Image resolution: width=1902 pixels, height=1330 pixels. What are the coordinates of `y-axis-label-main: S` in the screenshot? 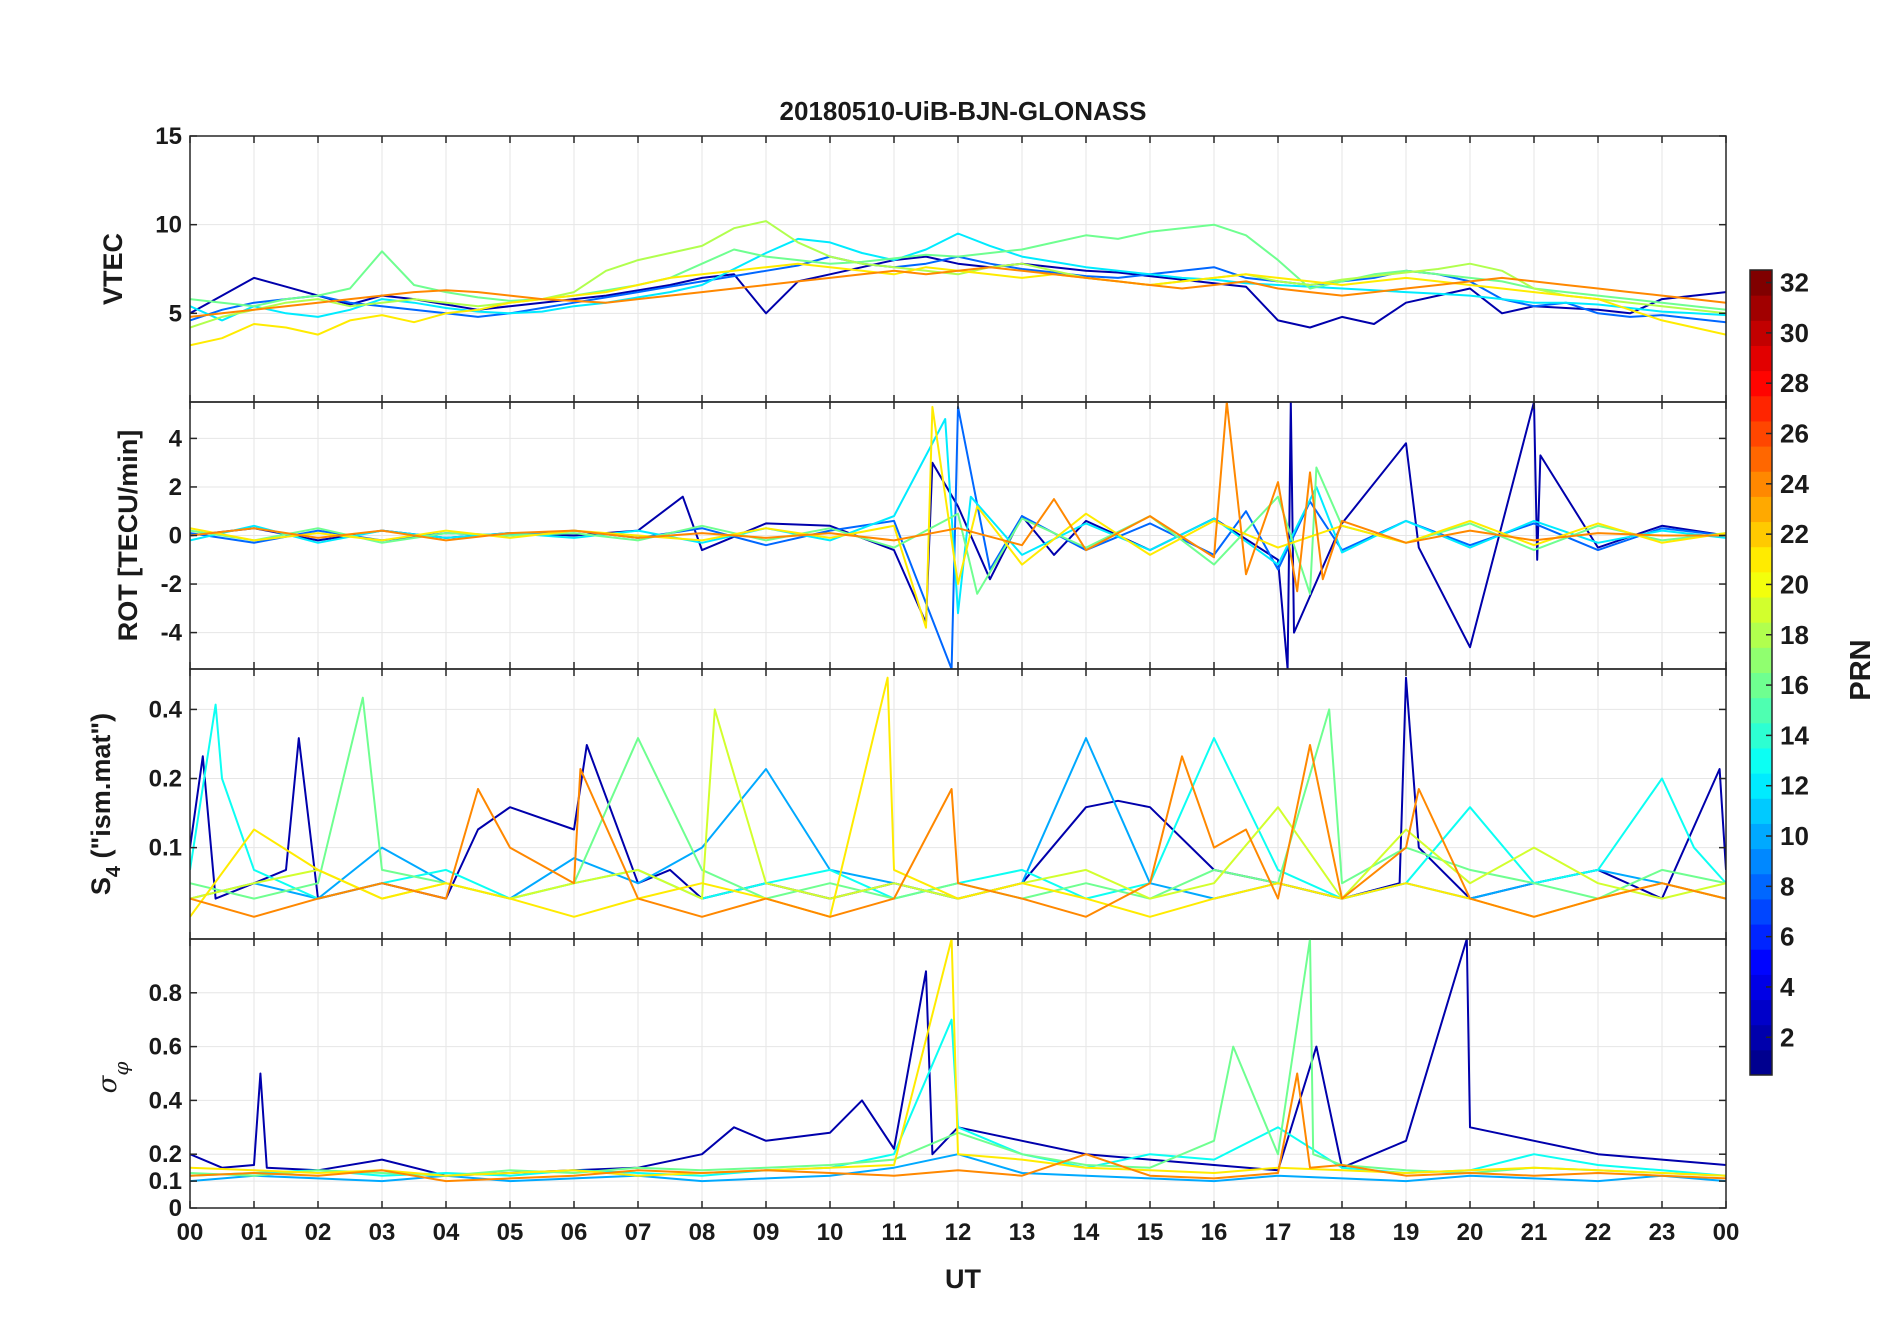 It's located at (101, 886).